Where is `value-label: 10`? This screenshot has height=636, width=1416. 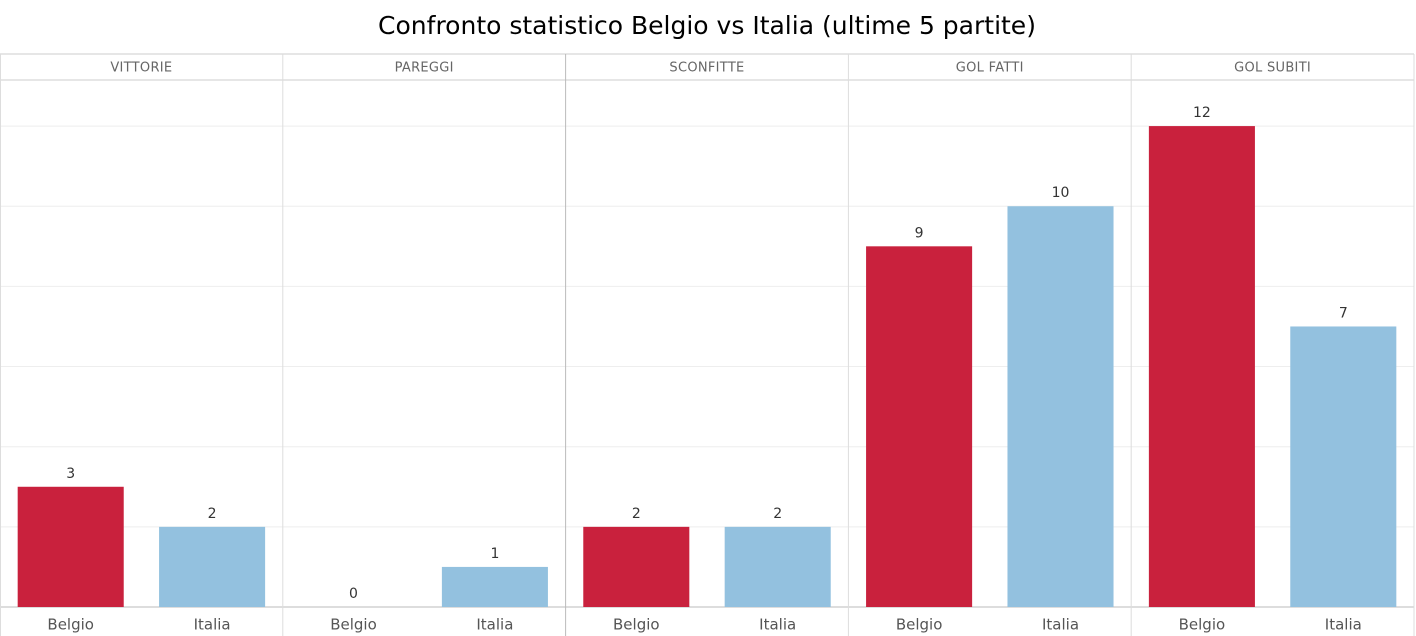 value-label: 10 is located at coordinates (1061, 193).